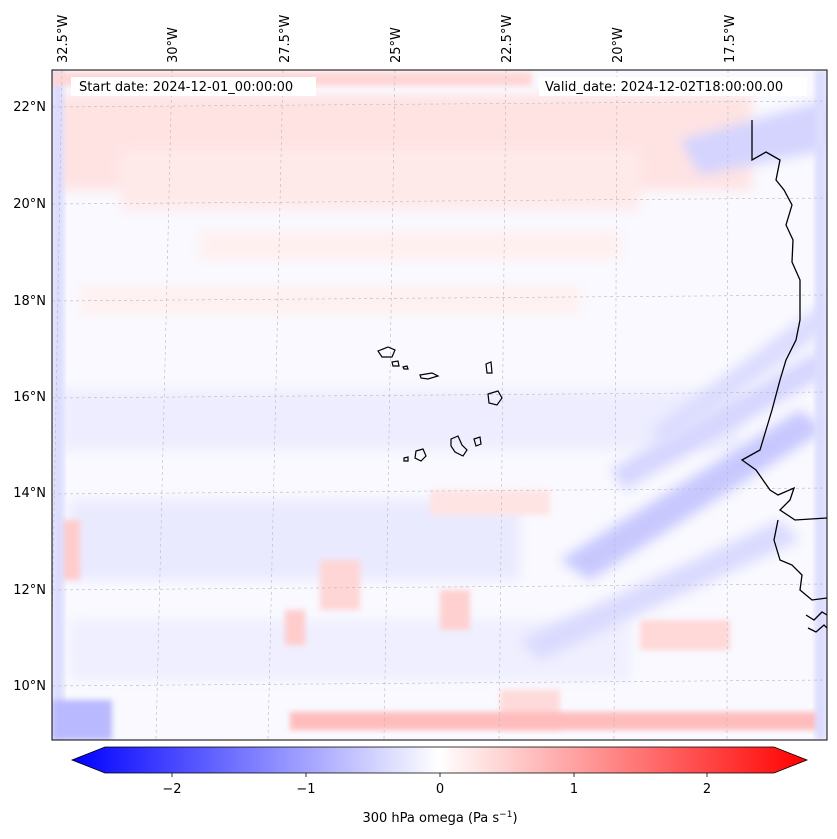 This screenshot has height=839, width=837. What do you see at coordinates (173, 45) in the screenshot?
I see `lon-label-30w: 30°W` at bounding box center [173, 45].